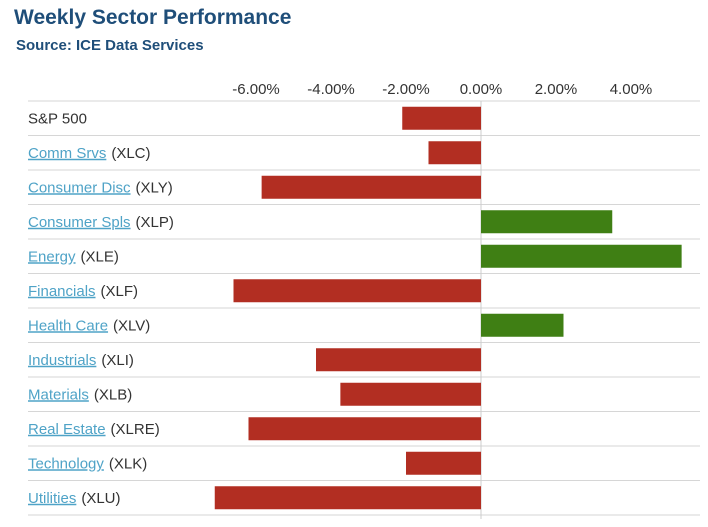 Image resolution: width=708 pixels, height=527 pixels. Describe the element at coordinates (100, 256) in the screenshot. I see `category-ticker: (XLE)` at that location.